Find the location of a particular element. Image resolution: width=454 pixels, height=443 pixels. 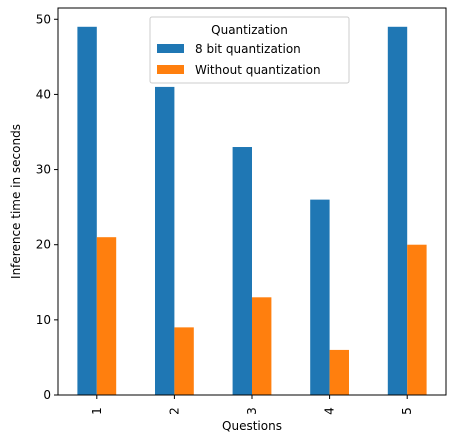

legend-label-series-1: 8 bit quantization is located at coordinates (248, 49).